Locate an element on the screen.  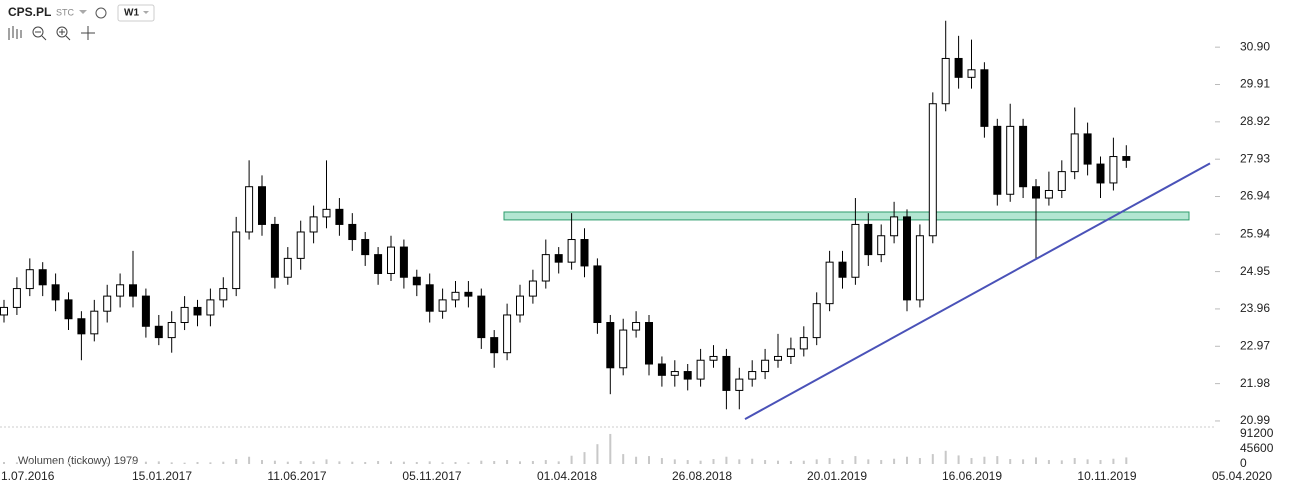
zoom-out-icon is located at coordinates (38, 32).